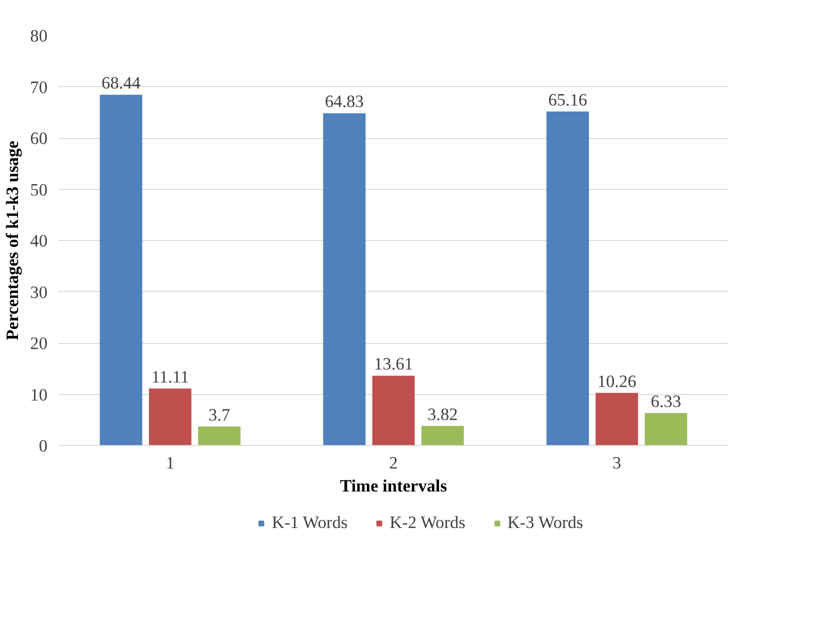 This screenshot has width=815, height=627. I want to click on x-tick-label: 2, so click(393, 463).